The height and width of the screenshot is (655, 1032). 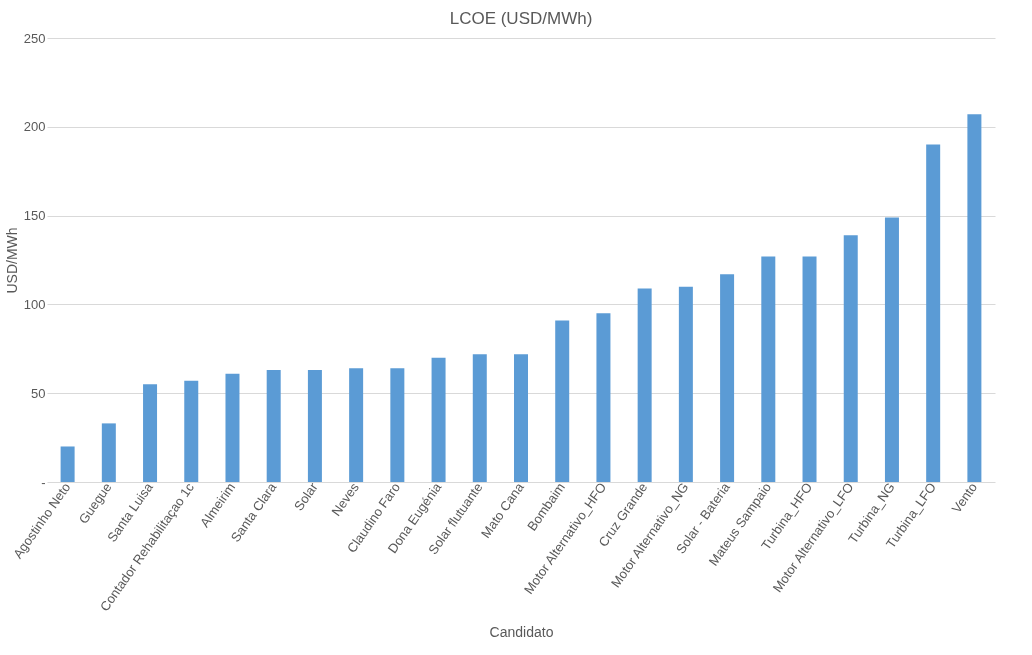 I want to click on y-tick-label: 50, so click(x=38, y=393).